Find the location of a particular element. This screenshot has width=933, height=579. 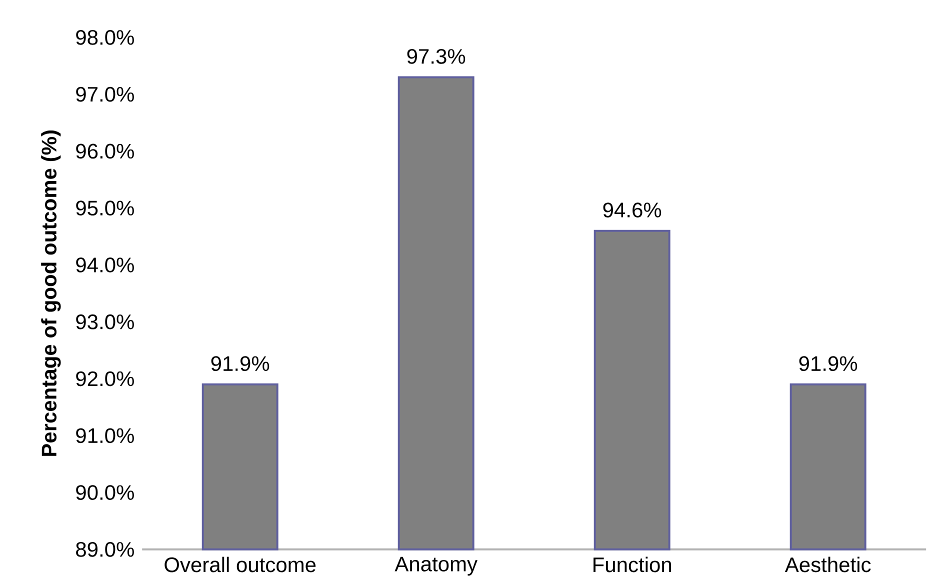

x-tick-label: Anatomy is located at coordinates (436, 566).